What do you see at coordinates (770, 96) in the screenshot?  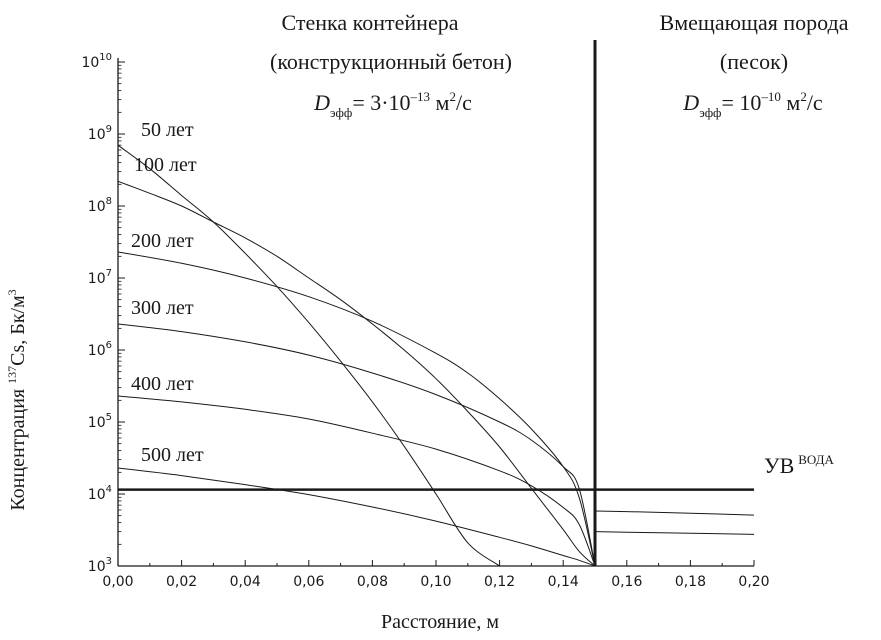 I see `rock-d-exp: –10` at bounding box center [770, 96].